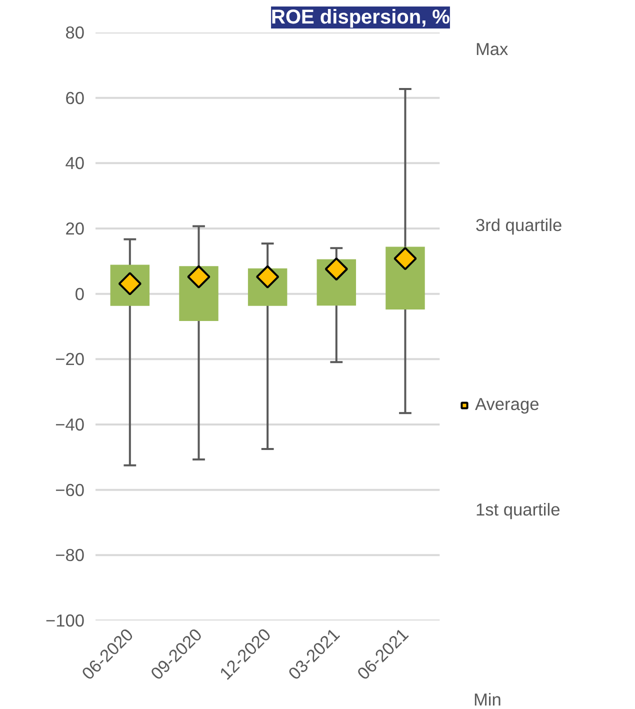 The width and height of the screenshot is (635, 709). I want to click on text: Min, so click(488, 699).